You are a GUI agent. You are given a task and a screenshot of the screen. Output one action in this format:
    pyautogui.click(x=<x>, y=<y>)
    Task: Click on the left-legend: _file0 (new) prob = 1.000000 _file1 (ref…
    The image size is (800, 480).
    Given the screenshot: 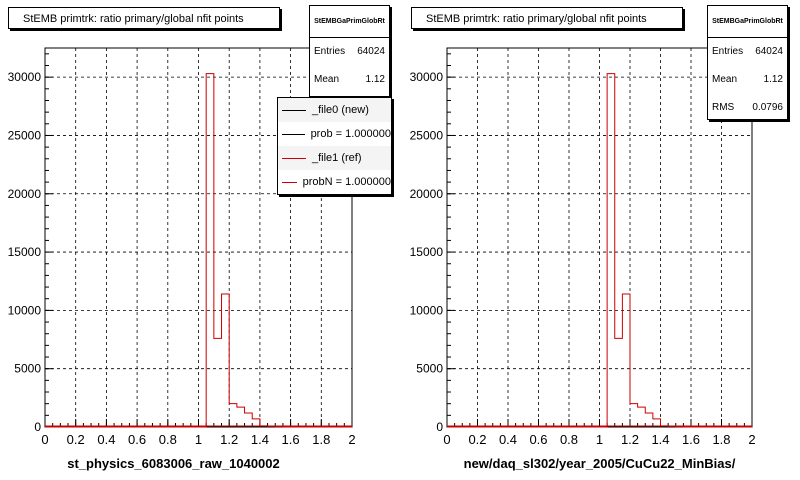 What is the action you would take?
    pyautogui.click(x=334, y=146)
    